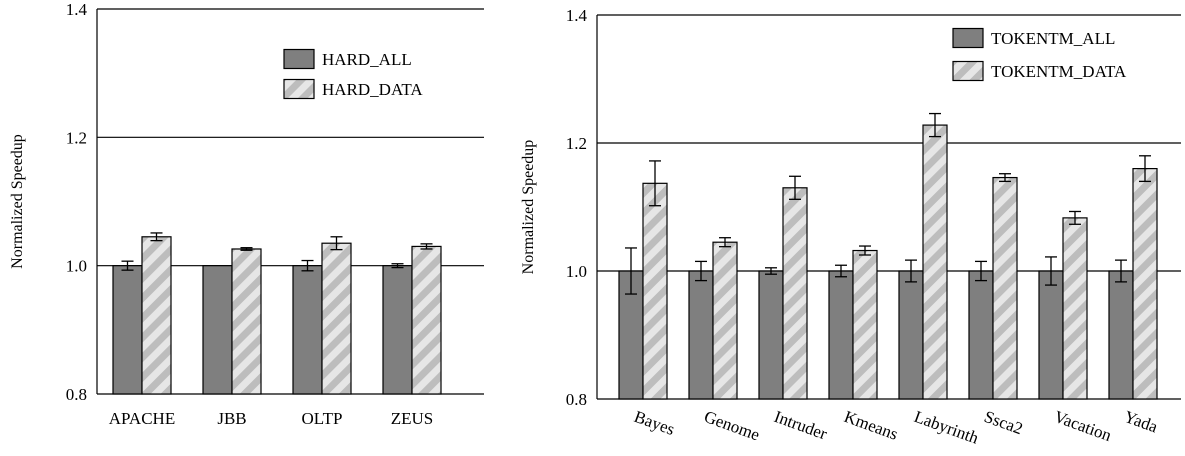  What do you see at coordinates (353, 74) in the screenshot?
I see `left-legend: HARD_ALL HARD_DATA` at bounding box center [353, 74].